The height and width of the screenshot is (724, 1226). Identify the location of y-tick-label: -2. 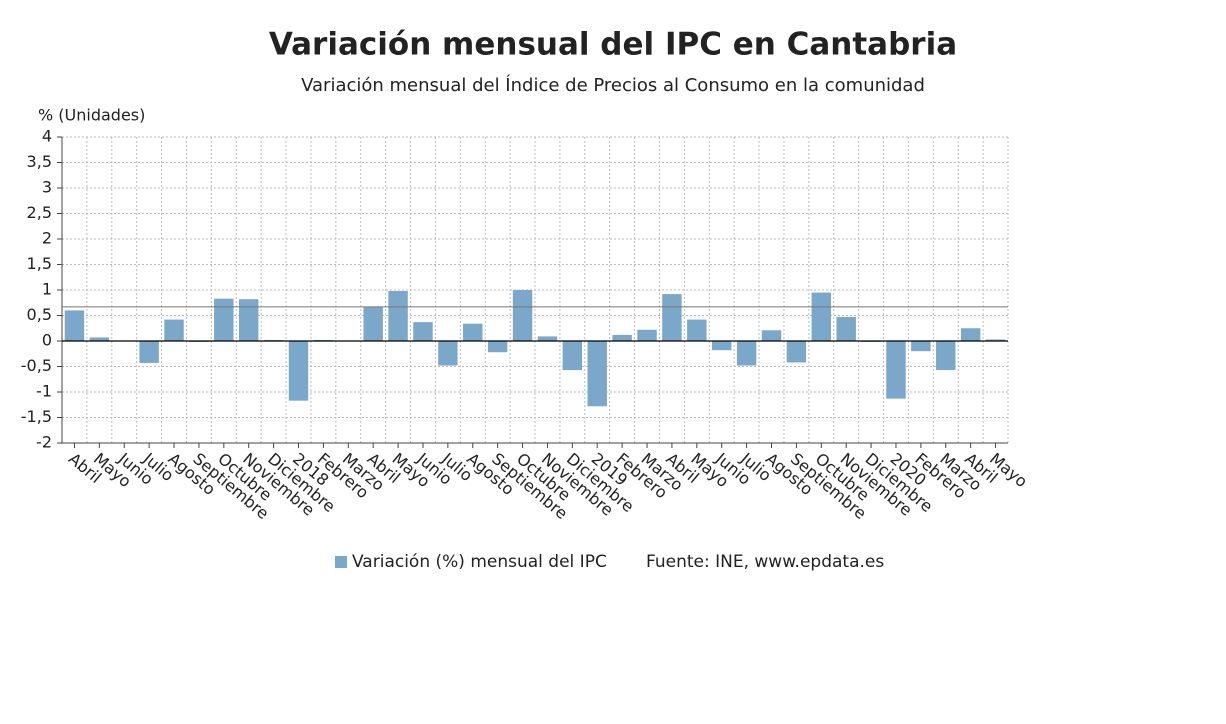
(44, 442).